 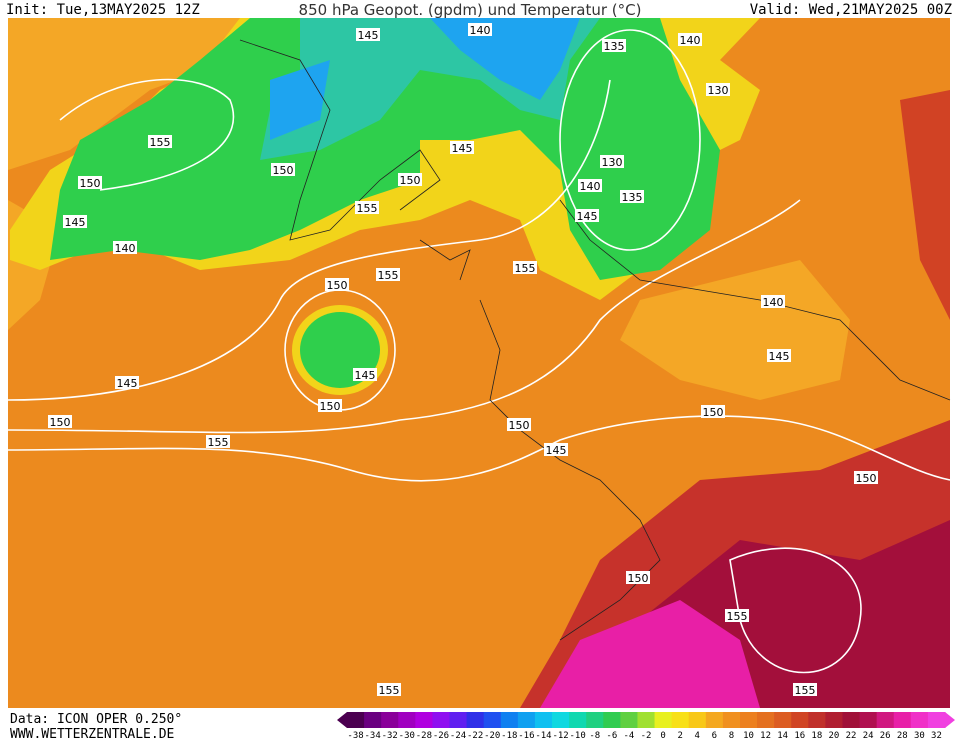 What do you see at coordinates (594, 736) in the screenshot?
I see `colorbar-label: -8` at bounding box center [594, 736].